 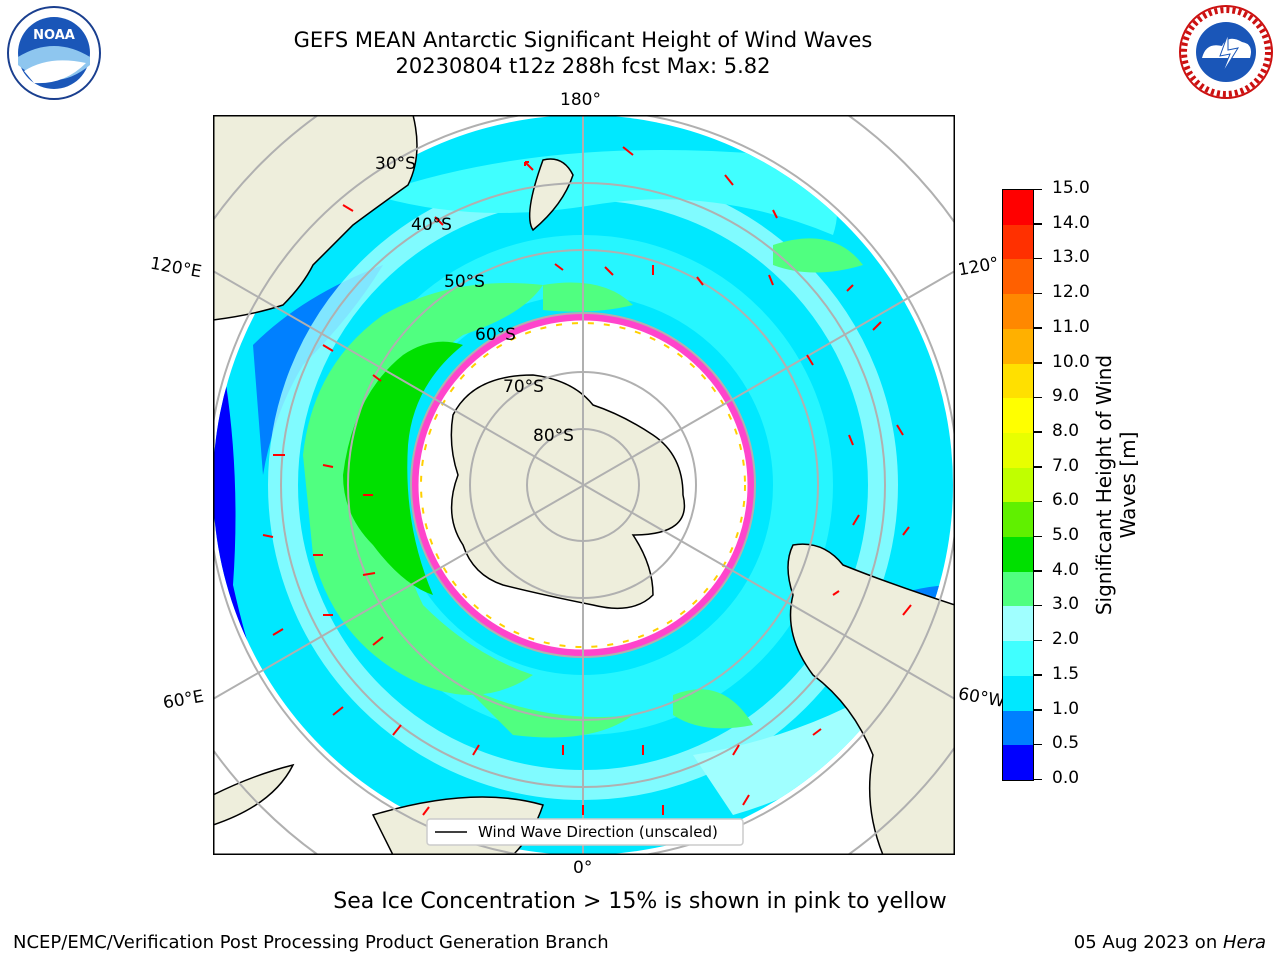 I want to click on colorbar-tick-label: 2.0, so click(x=1066, y=639).